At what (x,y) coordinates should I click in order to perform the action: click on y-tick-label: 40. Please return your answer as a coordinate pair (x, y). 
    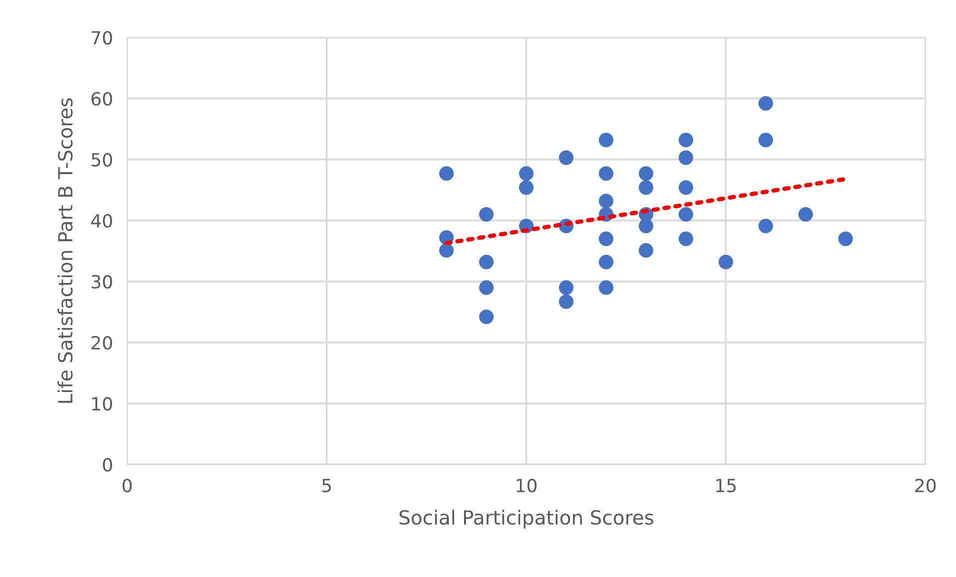
    Looking at the image, I should click on (101, 221).